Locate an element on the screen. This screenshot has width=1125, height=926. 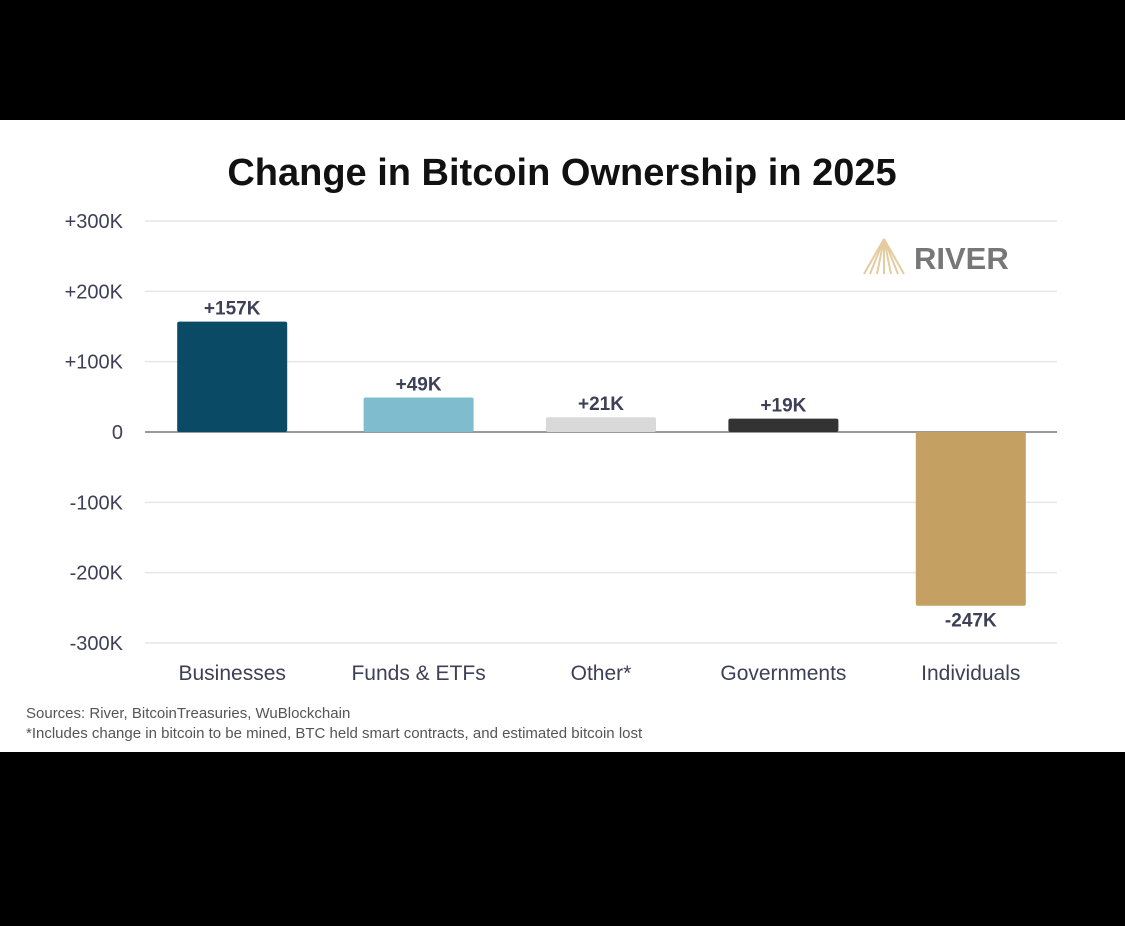
river-logo: RIVER is located at coordinates (936, 257).